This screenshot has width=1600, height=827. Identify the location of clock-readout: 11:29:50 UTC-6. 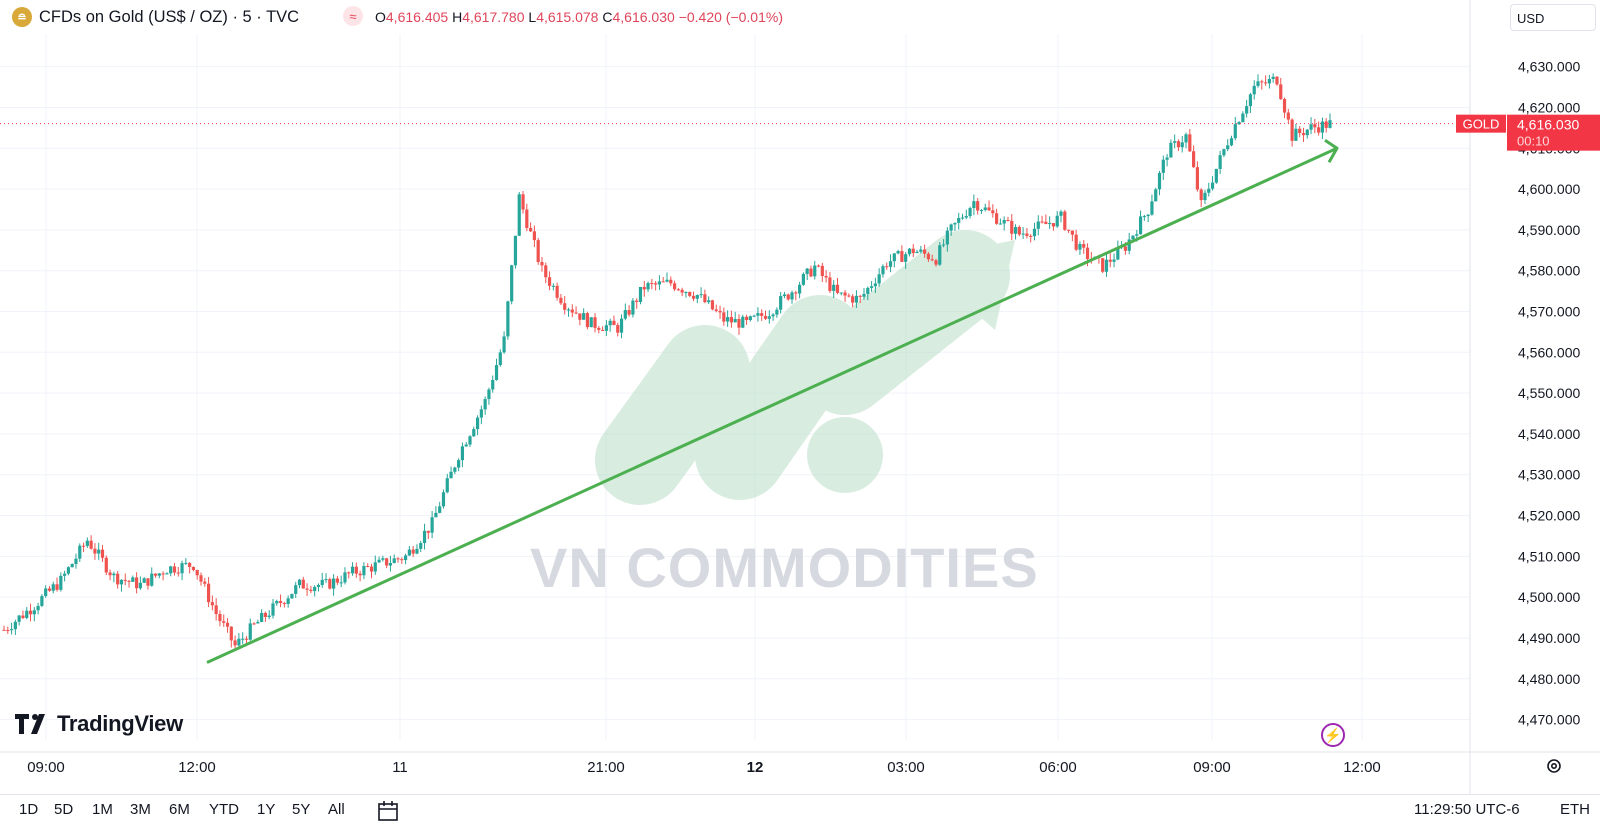
(1467, 809).